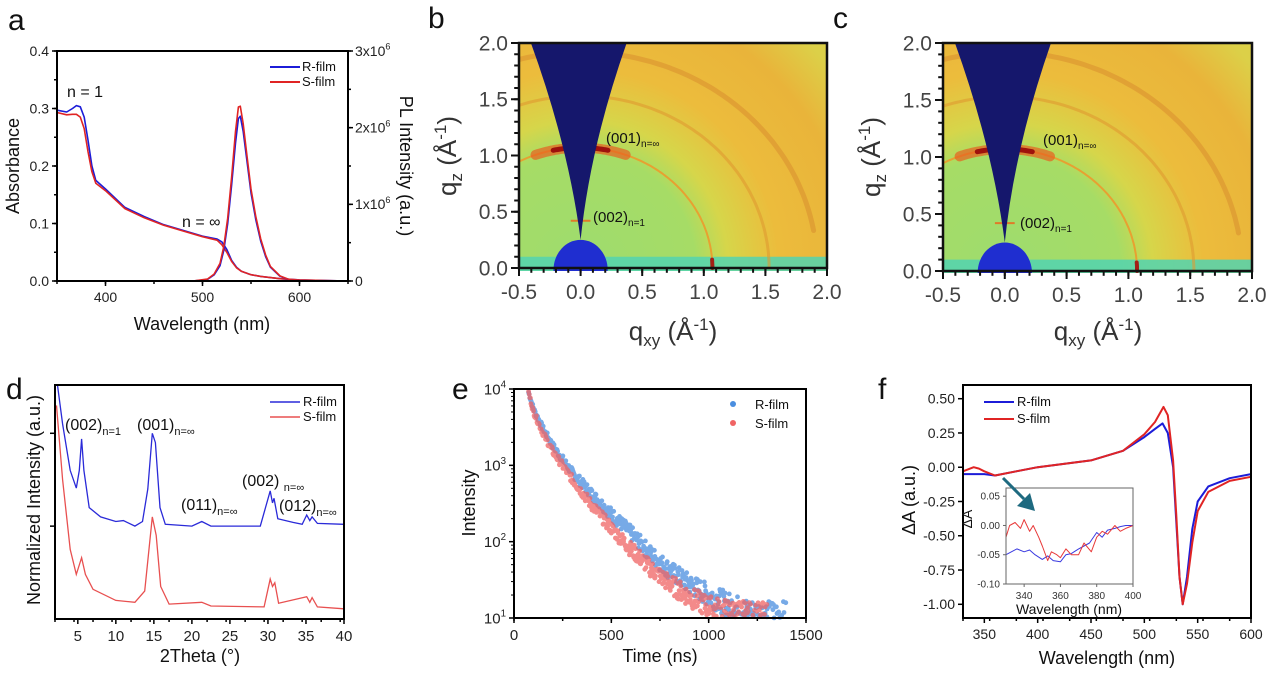  I want to click on d-ann-sub: n=∞, so click(326, 513).